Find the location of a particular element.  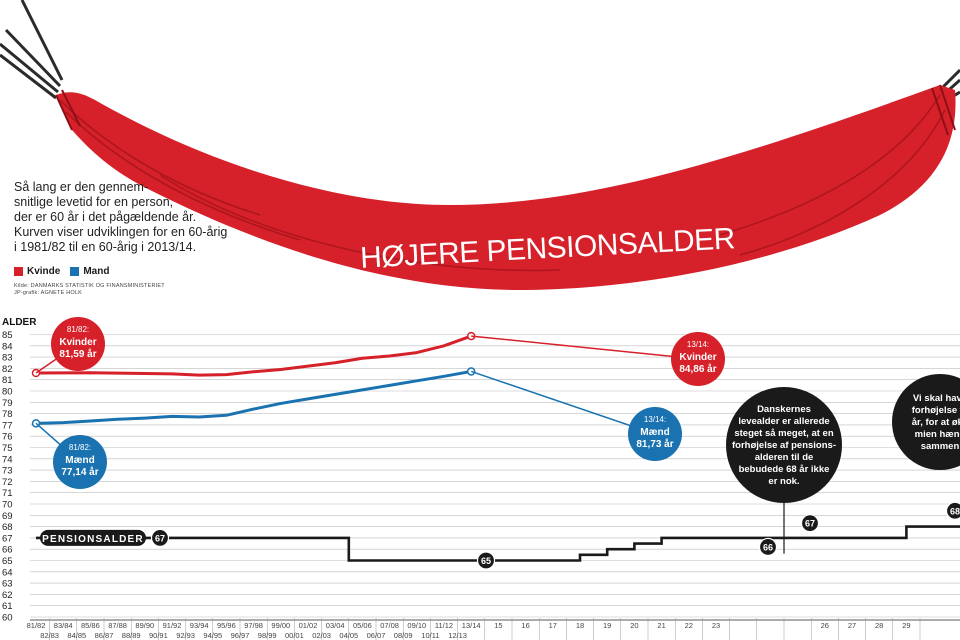

annotation-group: Kvinder is located at coordinates (697, 357).